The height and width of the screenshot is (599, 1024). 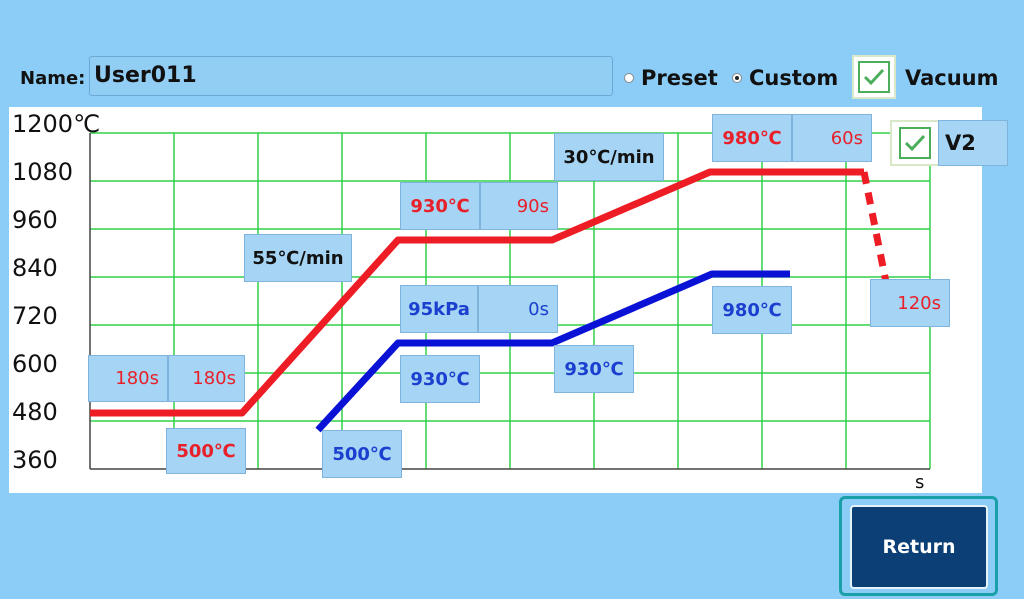 I want to click on vacuum-label: Vacuum, so click(x=952, y=78).